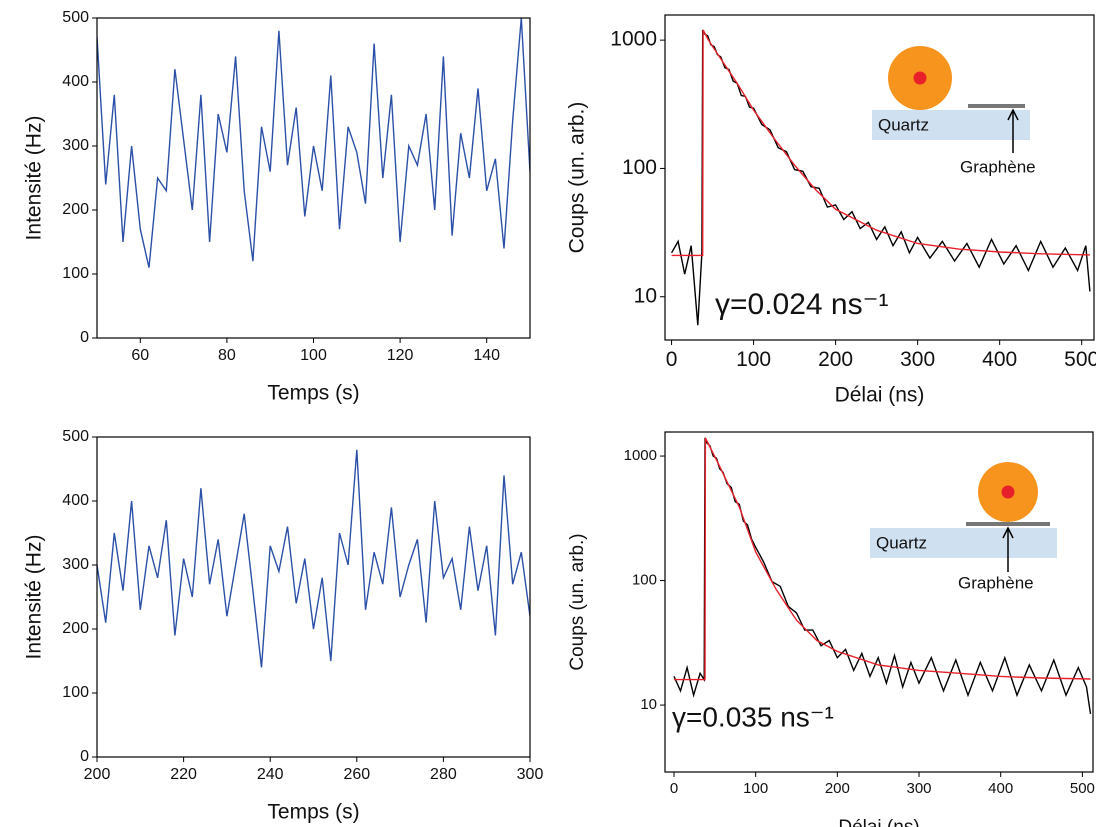 The height and width of the screenshot is (827, 1096). Describe the element at coordinates (356, 774) in the screenshot. I see `x-tick-label: 260` at that location.